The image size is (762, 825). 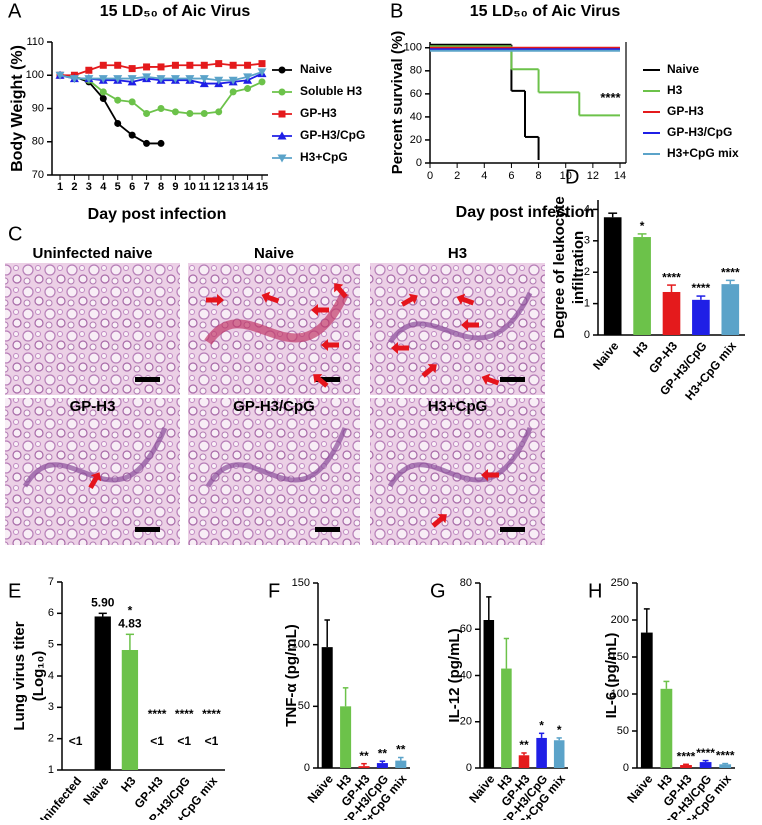 I want to click on y-tick-label: 150, so click(x=301, y=583).